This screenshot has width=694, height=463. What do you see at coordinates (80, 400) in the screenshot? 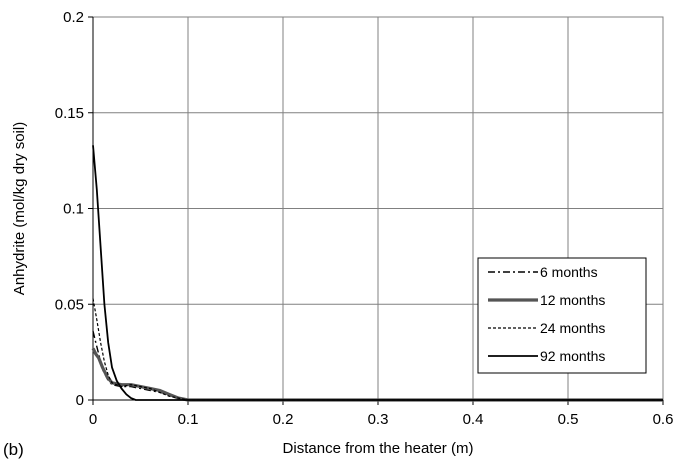
I see `y-tick-label: 0` at bounding box center [80, 400].